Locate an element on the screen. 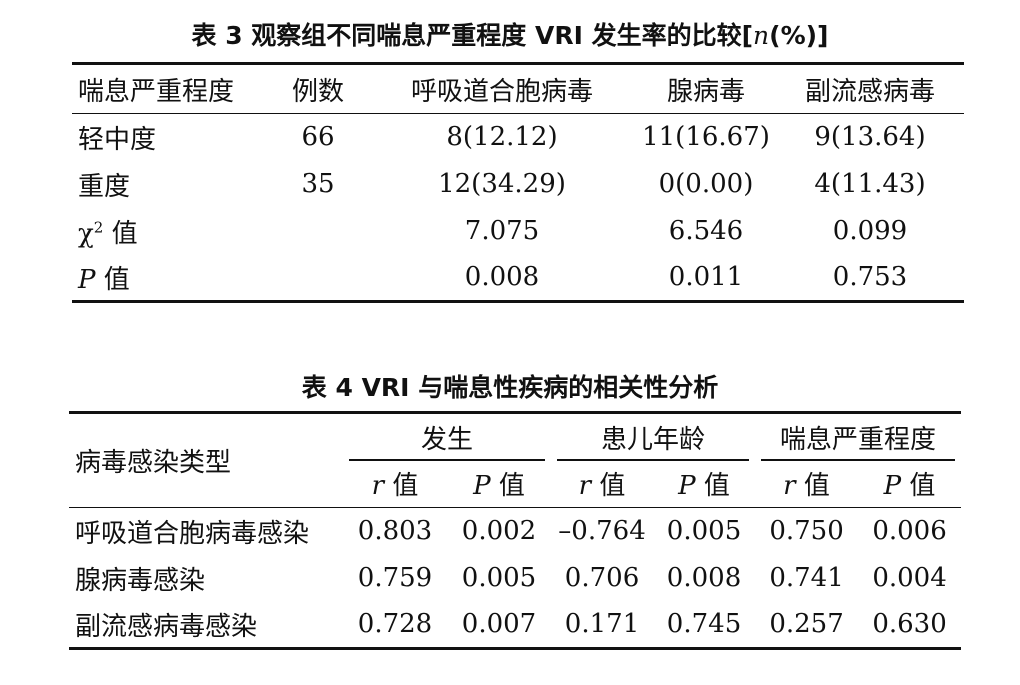 This screenshot has height=685, width=1020. table-cell: 66 is located at coordinates (318, 137).